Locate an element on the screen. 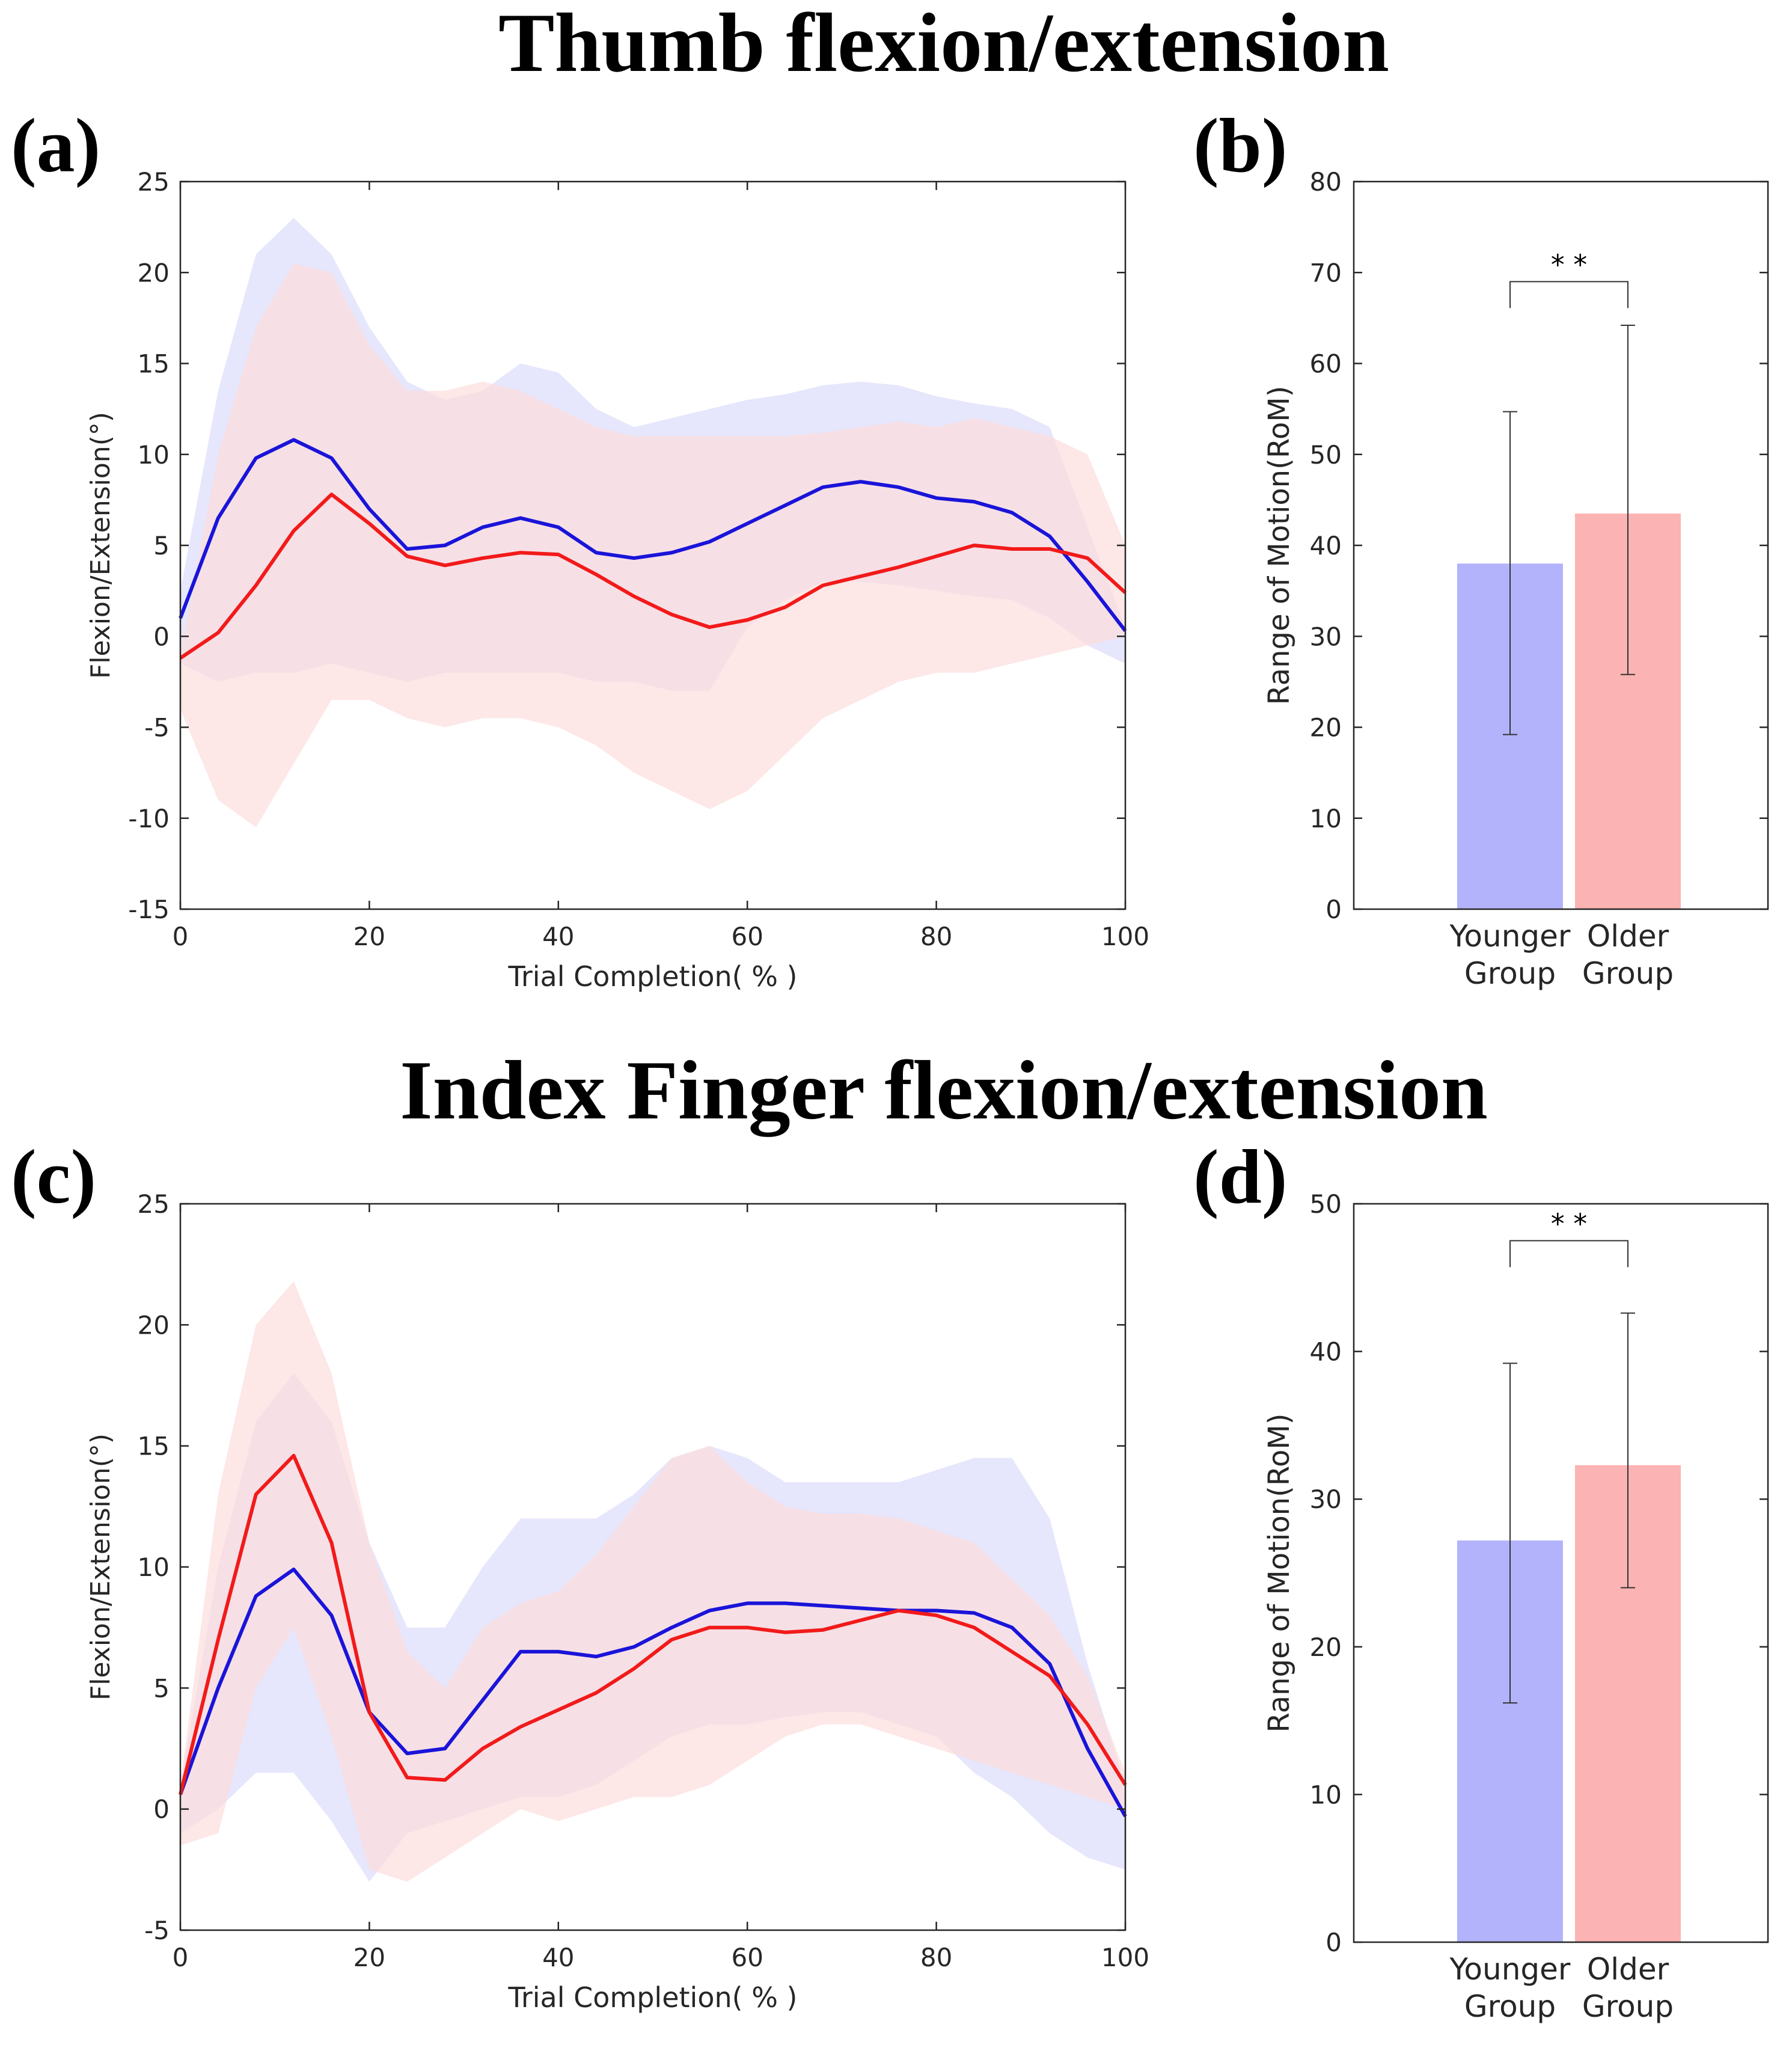  sd-band-older is located at coordinates (652, 545).